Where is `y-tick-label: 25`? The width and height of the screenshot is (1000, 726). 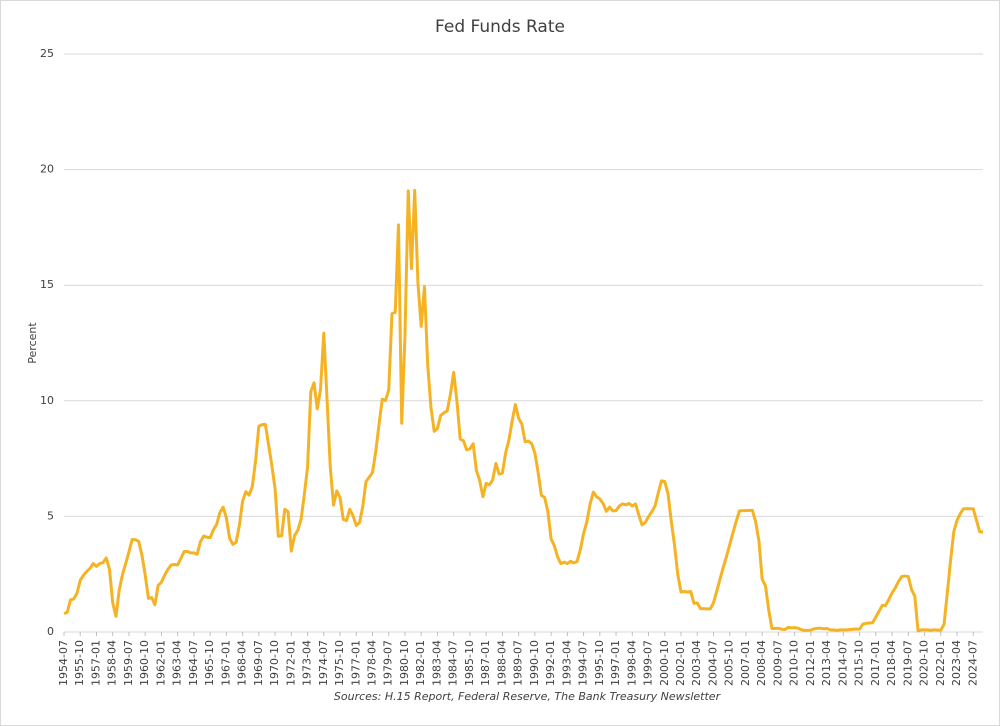
y-tick-label: 25 is located at coordinates (47, 53).